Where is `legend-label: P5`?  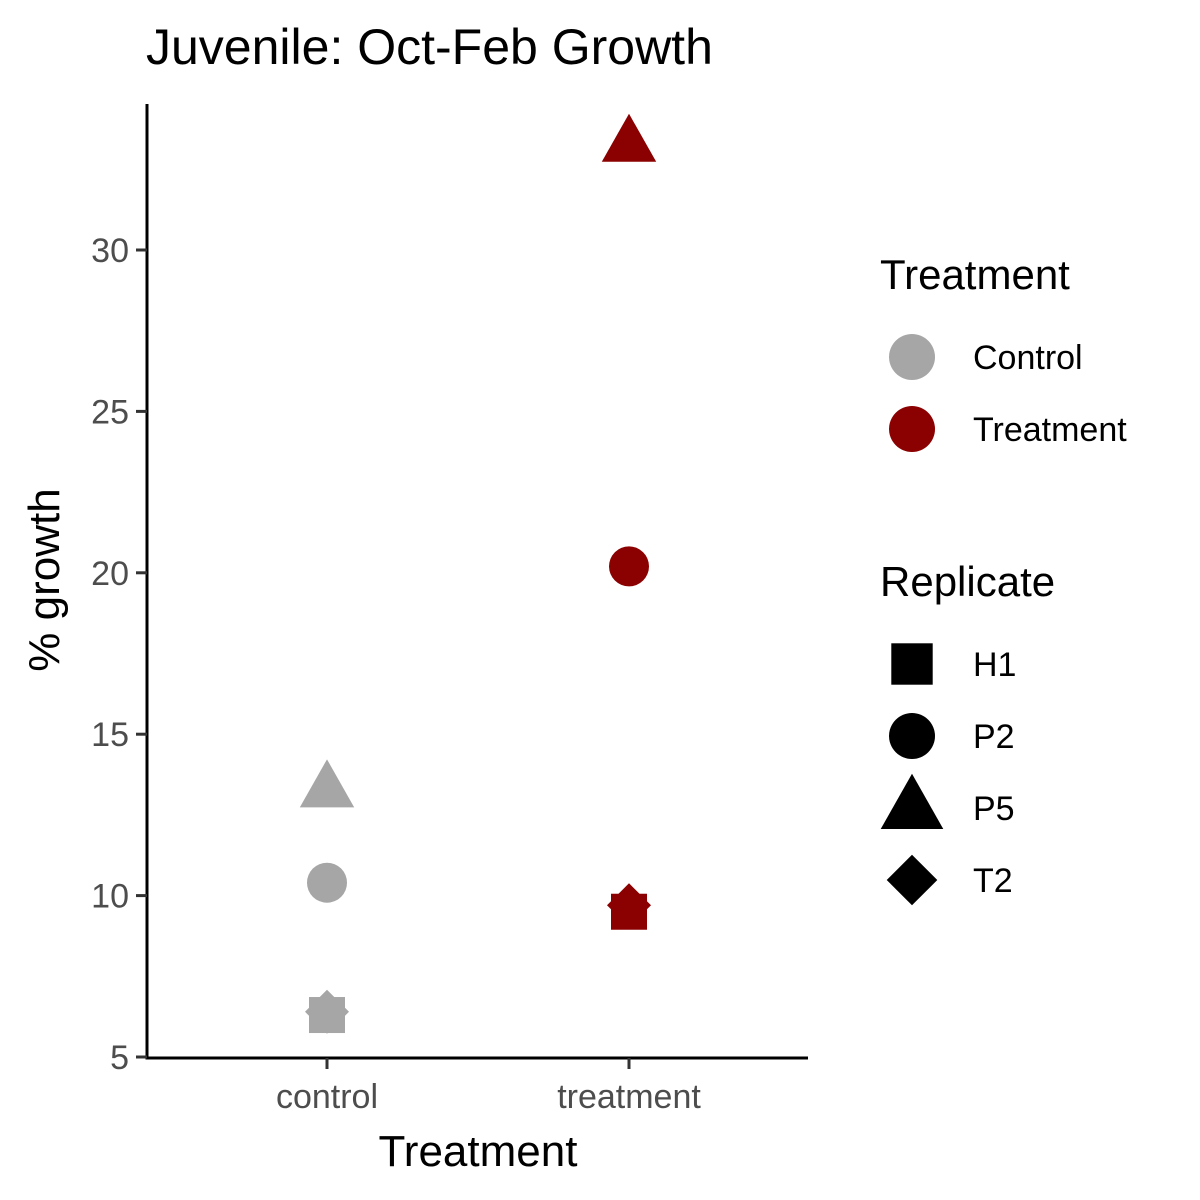
legend-label: P5 is located at coordinates (994, 809).